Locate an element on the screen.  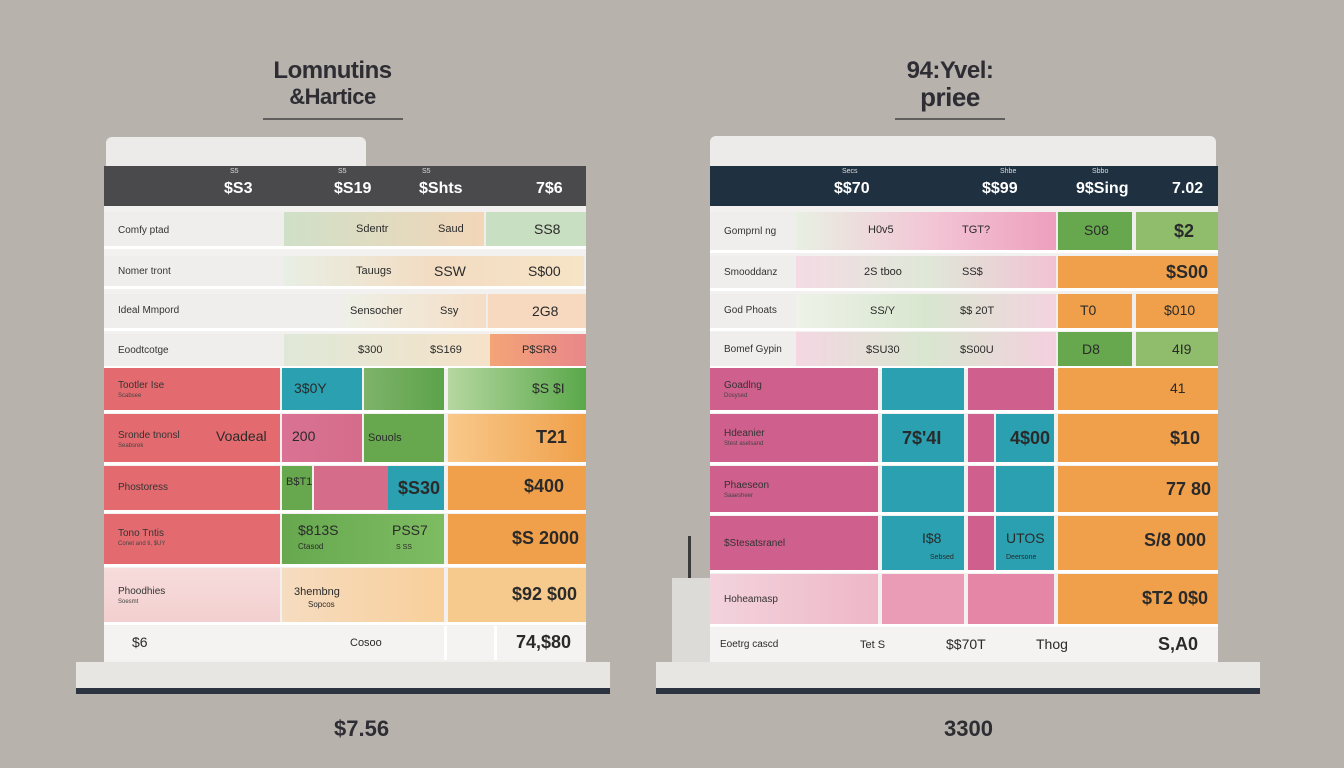
right-row-6-cell-teal2 is located at coordinates (1025, 438).